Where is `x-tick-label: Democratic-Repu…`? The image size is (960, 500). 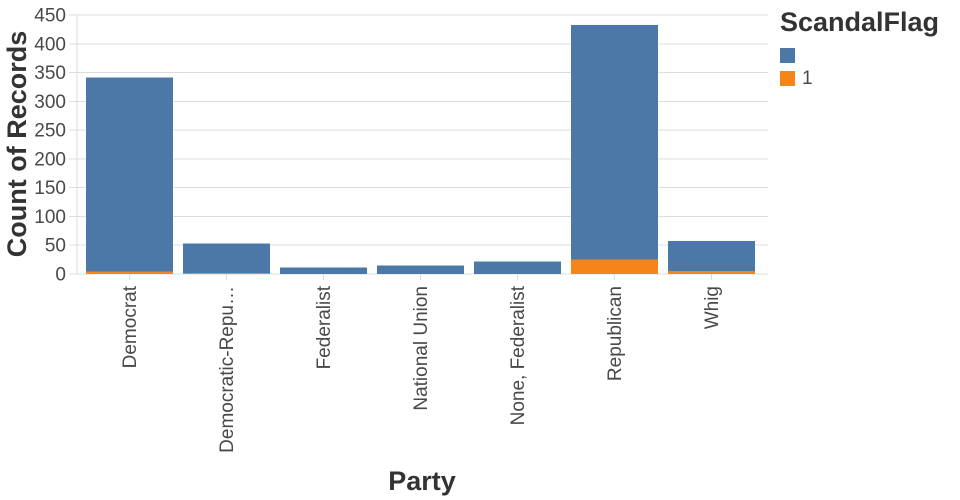 x-tick-label: Democratic-Repu… is located at coordinates (227, 369).